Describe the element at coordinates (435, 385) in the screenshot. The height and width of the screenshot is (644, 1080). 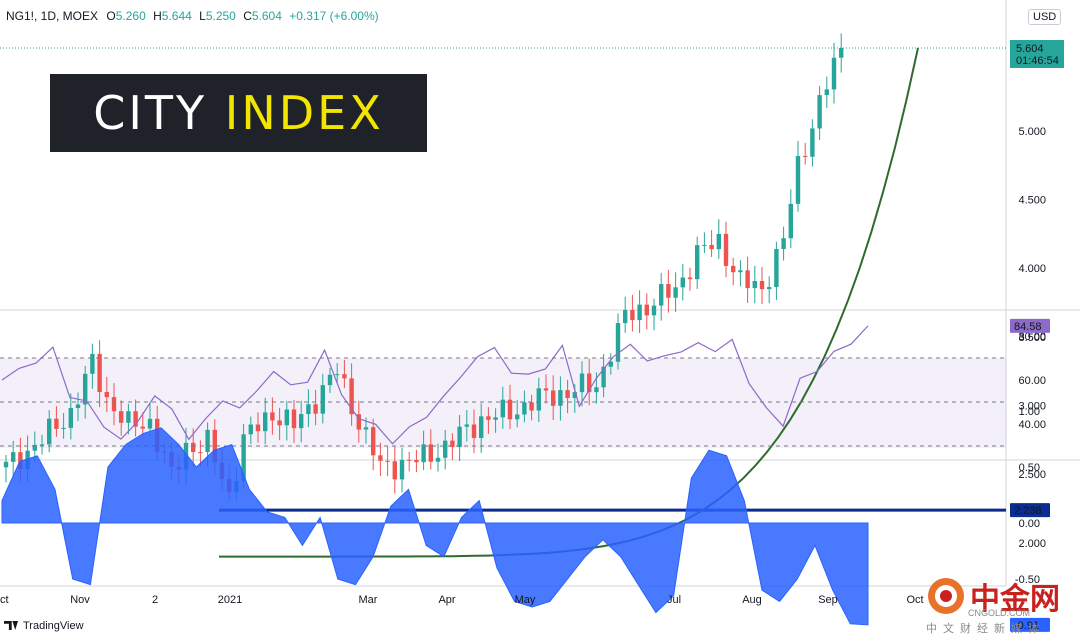
I see `rsi-line` at that location.